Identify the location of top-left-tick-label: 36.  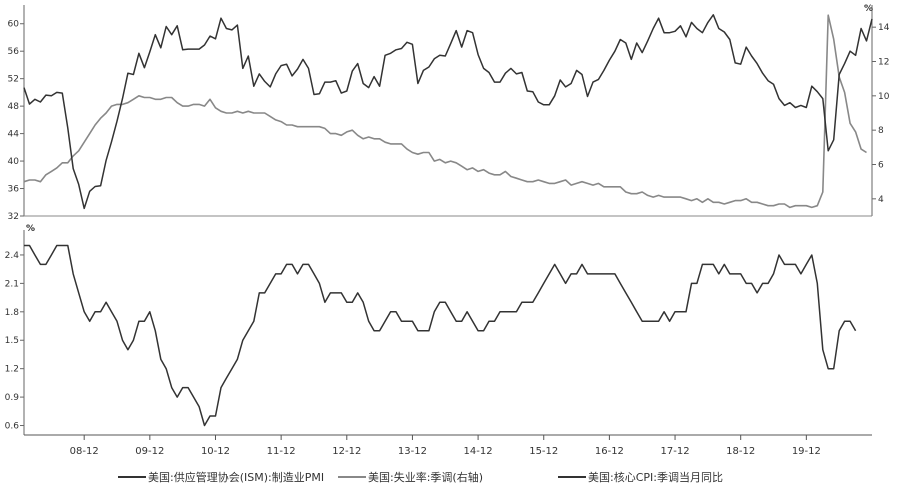
(14, 190).